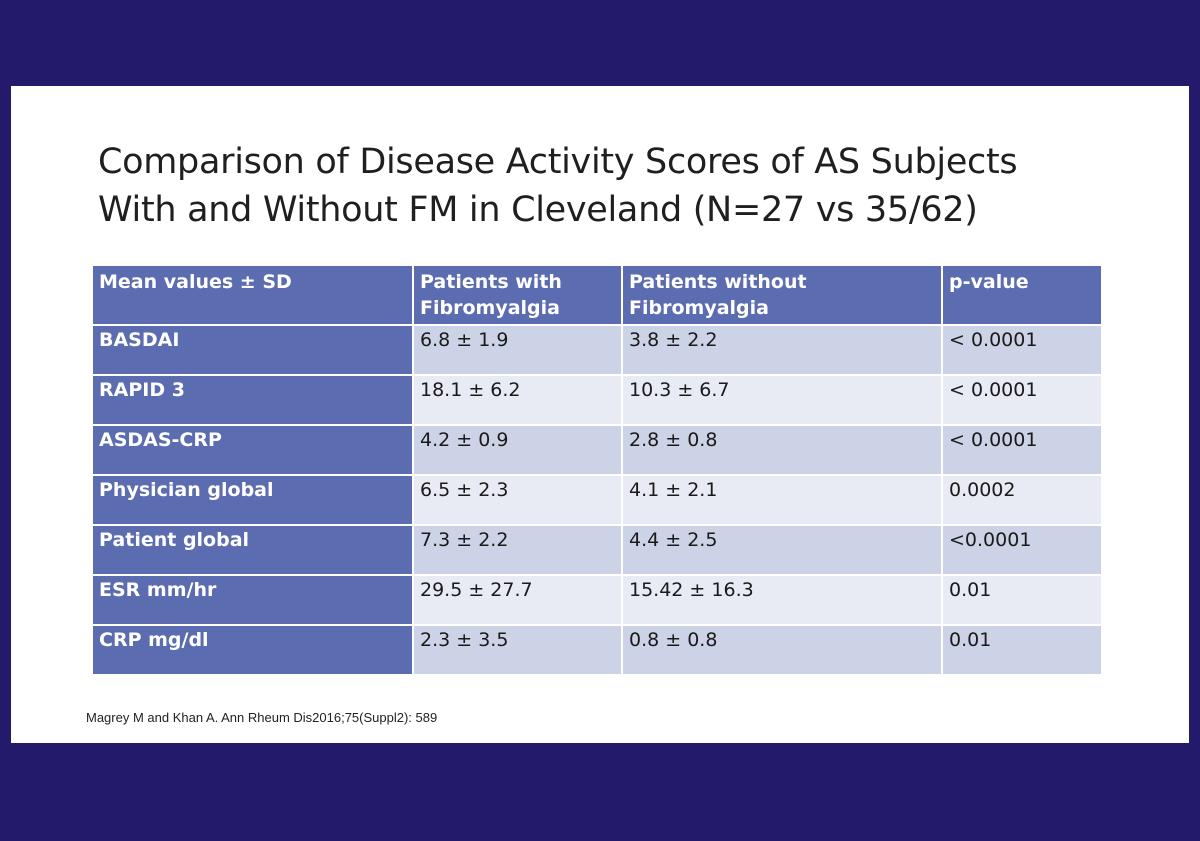  What do you see at coordinates (517, 400) in the screenshot?
I see `cell-with-fm: 18.1 ± 6.2` at bounding box center [517, 400].